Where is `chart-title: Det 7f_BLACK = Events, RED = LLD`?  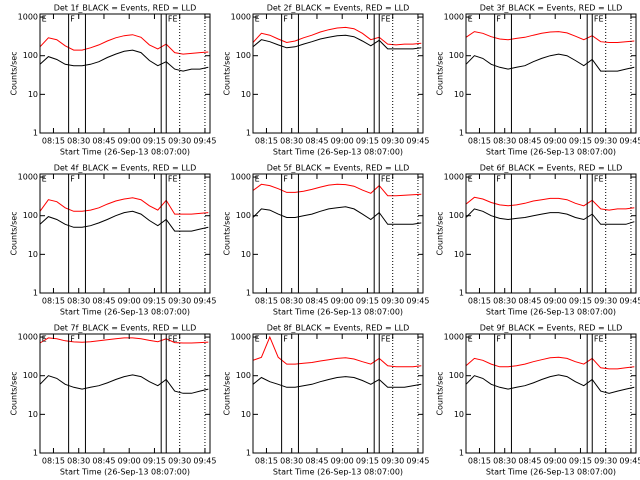
chart-title: Det 7f_BLACK = Events, RED = LLD is located at coordinates (125, 328).